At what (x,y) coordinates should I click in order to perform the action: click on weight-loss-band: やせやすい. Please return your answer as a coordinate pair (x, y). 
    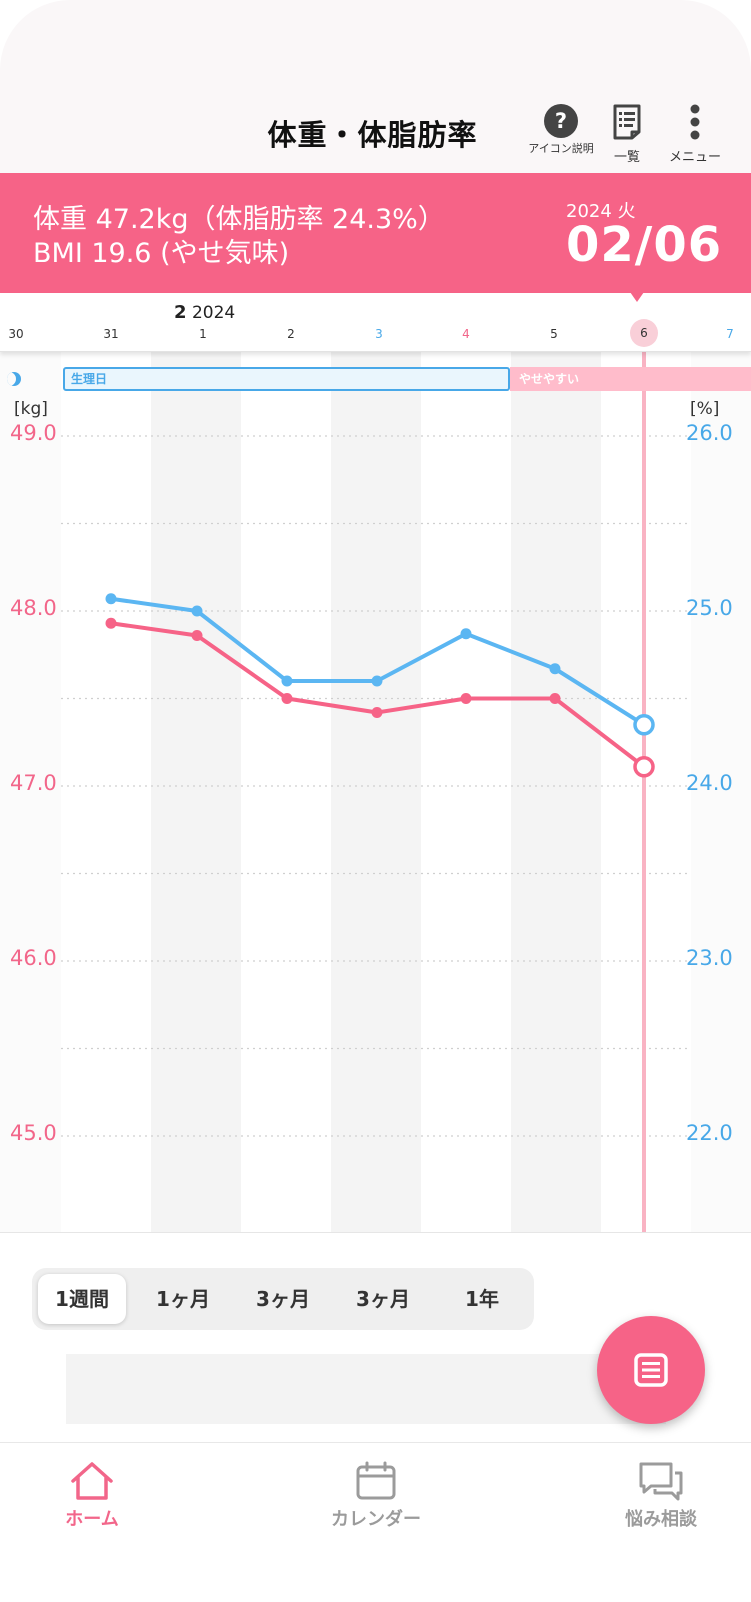
    Looking at the image, I should click on (630, 379).